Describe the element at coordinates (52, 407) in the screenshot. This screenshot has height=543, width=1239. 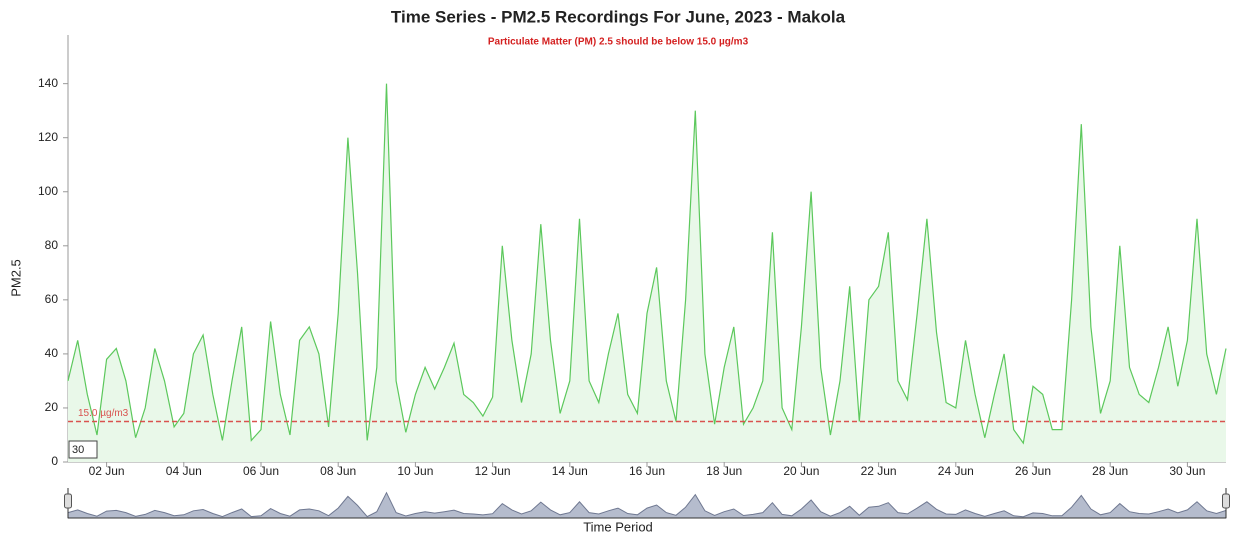
I see `y-tick-label: 20` at that location.